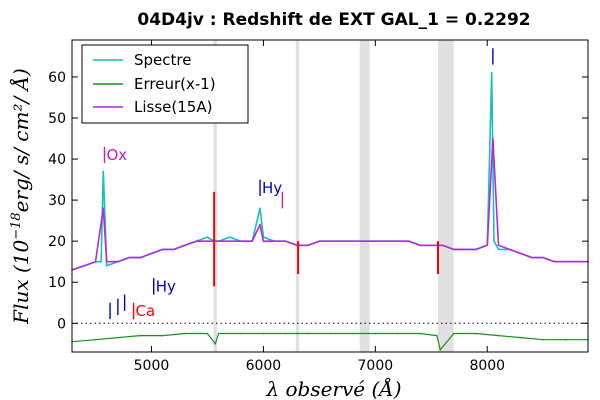 Image resolution: width=600 pixels, height=400 pixels. I want to click on x-tick-label-2: 7000, so click(376, 366).